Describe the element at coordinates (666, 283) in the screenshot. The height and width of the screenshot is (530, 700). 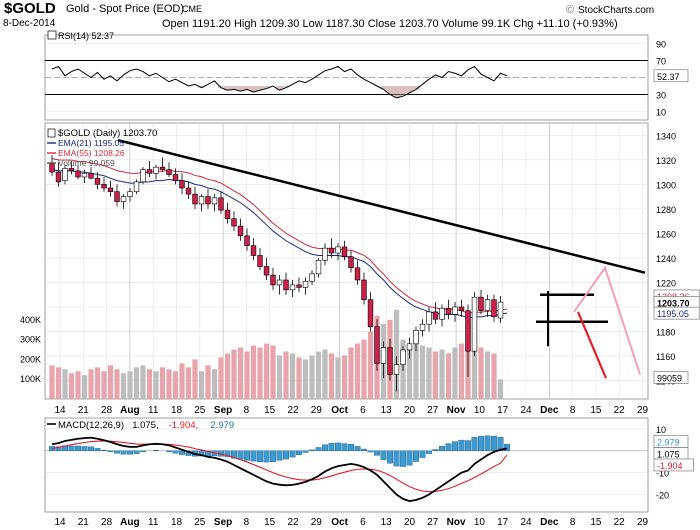
I see `price-axis-tick: 1220` at that location.